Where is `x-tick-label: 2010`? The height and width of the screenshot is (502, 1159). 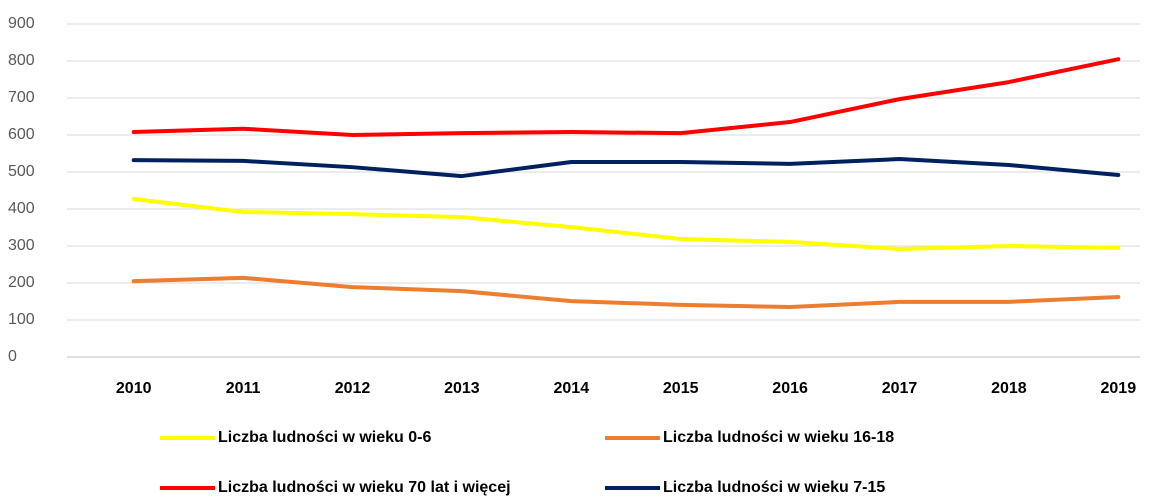
x-tick-label: 2010 is located at coordinates (134, 388).